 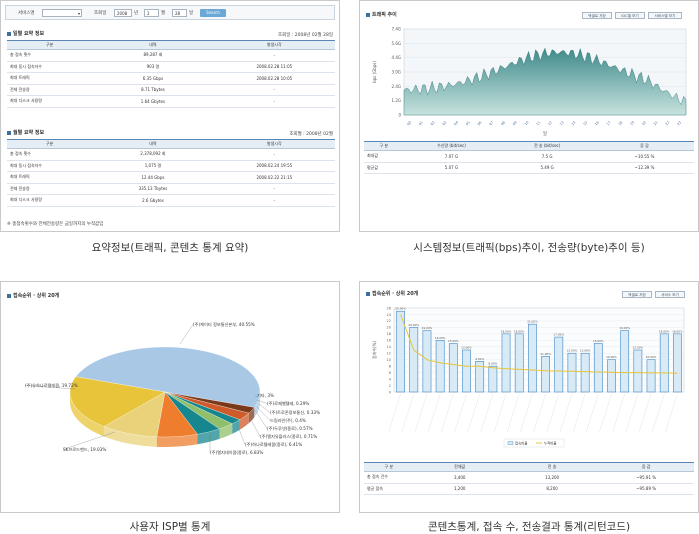 What do you see at coordinates (413, 325) in the screenshot?
I see `bar-value-label: 20.00%` at bounding box center [413, 325].